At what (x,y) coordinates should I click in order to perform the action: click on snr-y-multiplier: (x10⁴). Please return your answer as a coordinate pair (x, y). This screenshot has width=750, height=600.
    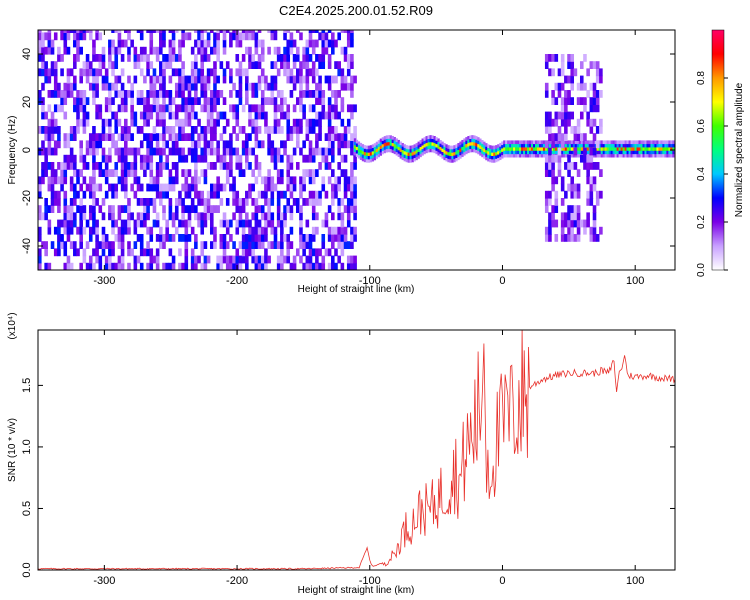
    Looking at the image, I should click on (12, 325).